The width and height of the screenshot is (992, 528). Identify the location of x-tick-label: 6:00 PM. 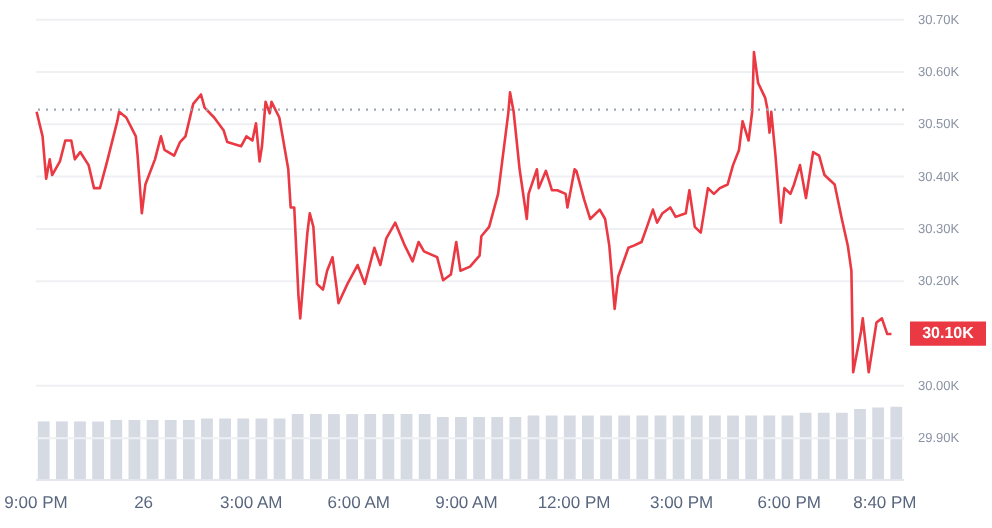
(789, 502).